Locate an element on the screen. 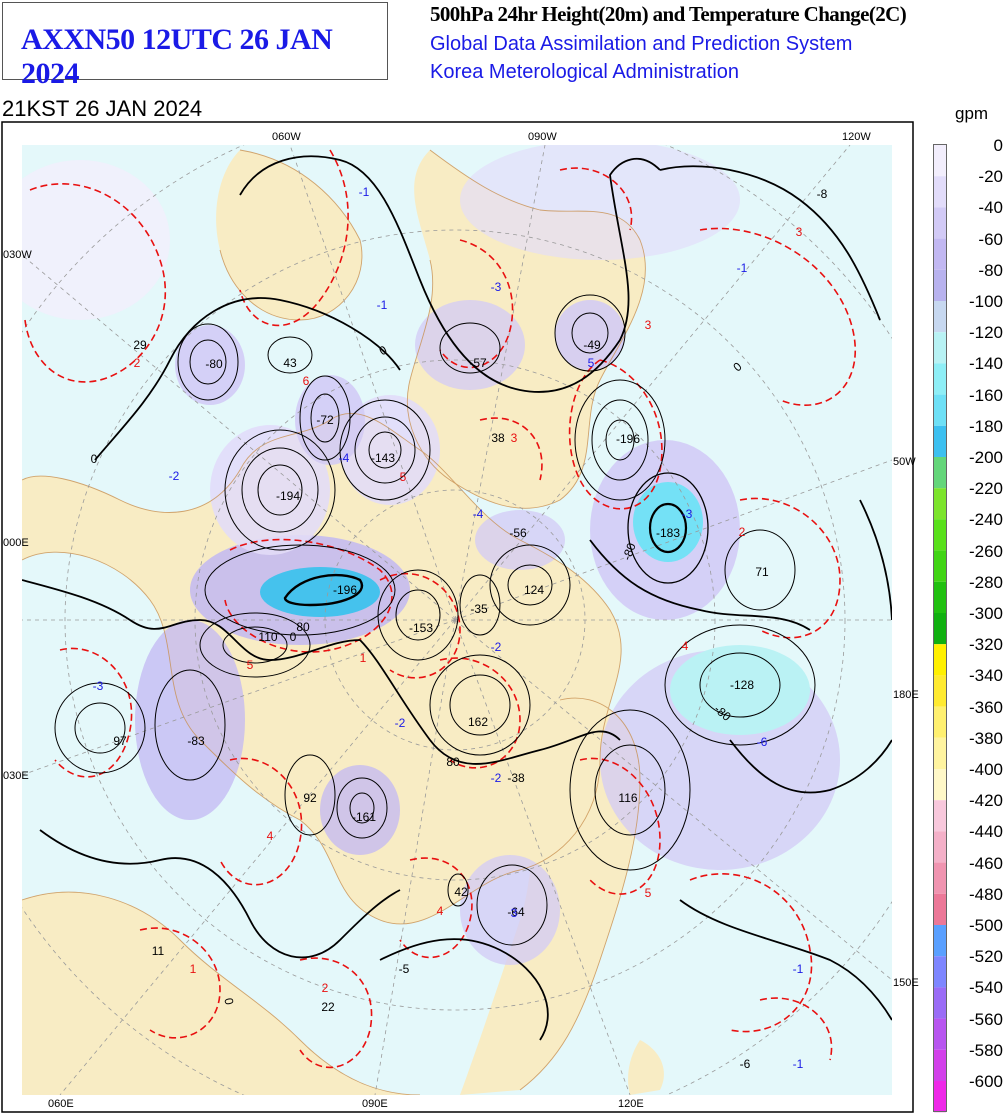 The image size is (1003, 1115). lon-label-left-3: 030E is located at coordinates (16, 776).